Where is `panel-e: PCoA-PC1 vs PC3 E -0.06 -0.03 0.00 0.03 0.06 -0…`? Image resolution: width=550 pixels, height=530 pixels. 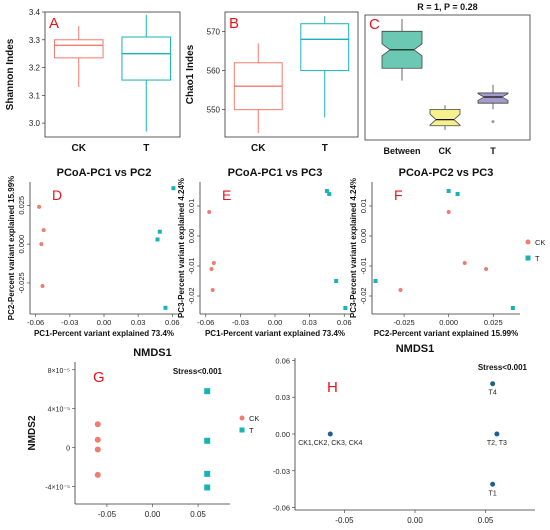
panel-e: PCoA-PC1 vs PC3 E -0.06 -0.03 0.00 0.03 0.06 -0… is located at coordinates (264, 252).